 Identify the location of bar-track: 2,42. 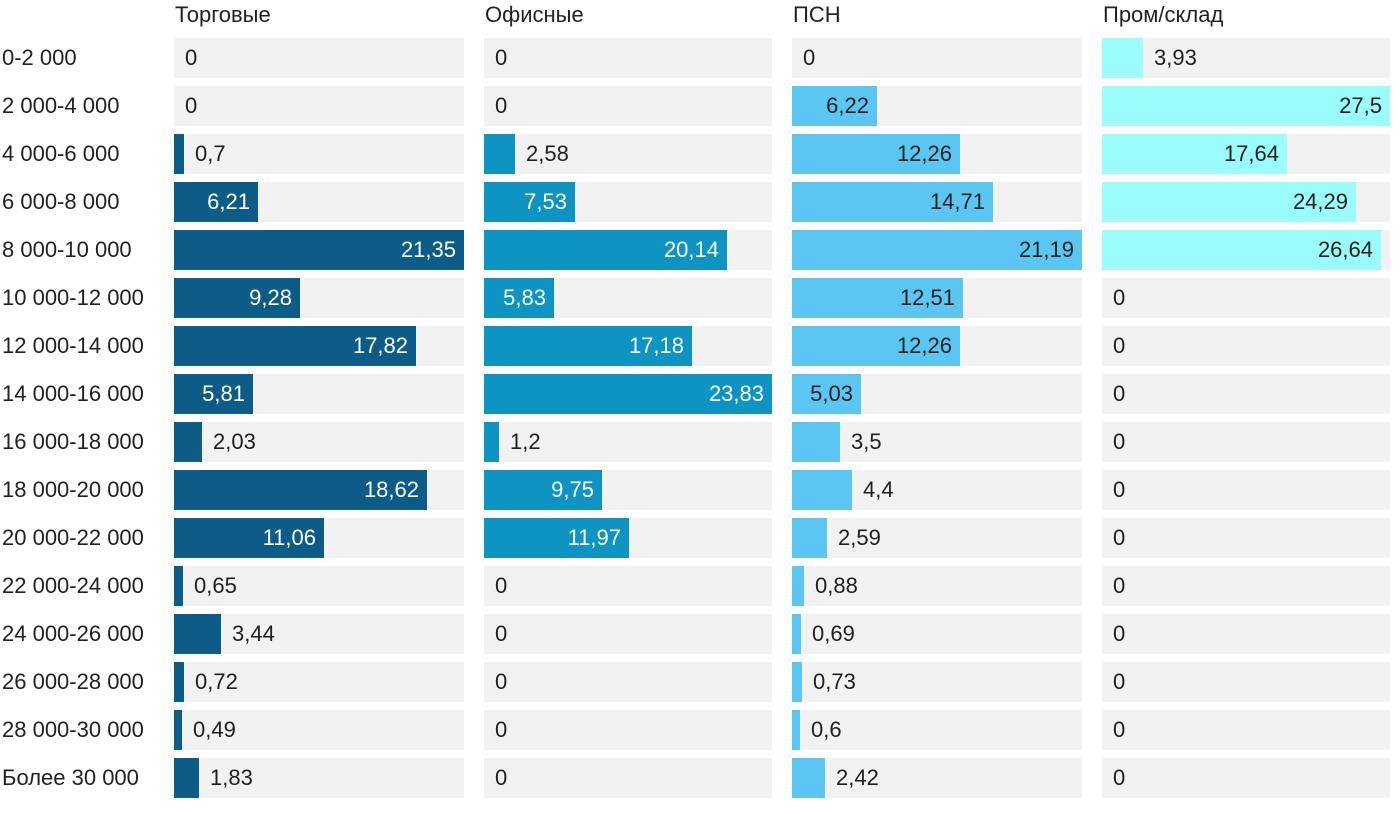
(937, 778).